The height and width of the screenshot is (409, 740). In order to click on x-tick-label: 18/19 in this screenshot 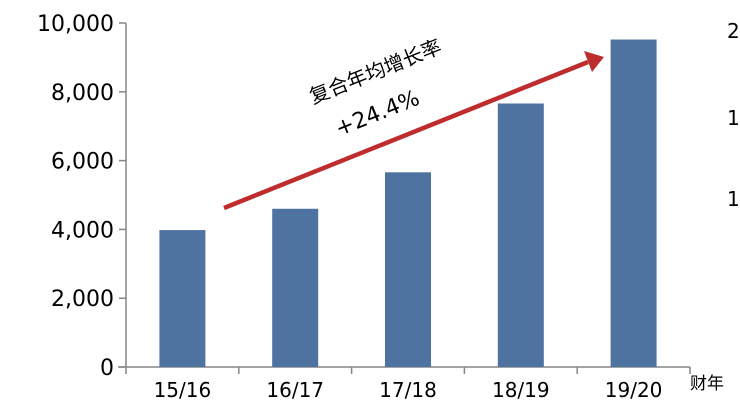, I will do `click(521, 390)`.